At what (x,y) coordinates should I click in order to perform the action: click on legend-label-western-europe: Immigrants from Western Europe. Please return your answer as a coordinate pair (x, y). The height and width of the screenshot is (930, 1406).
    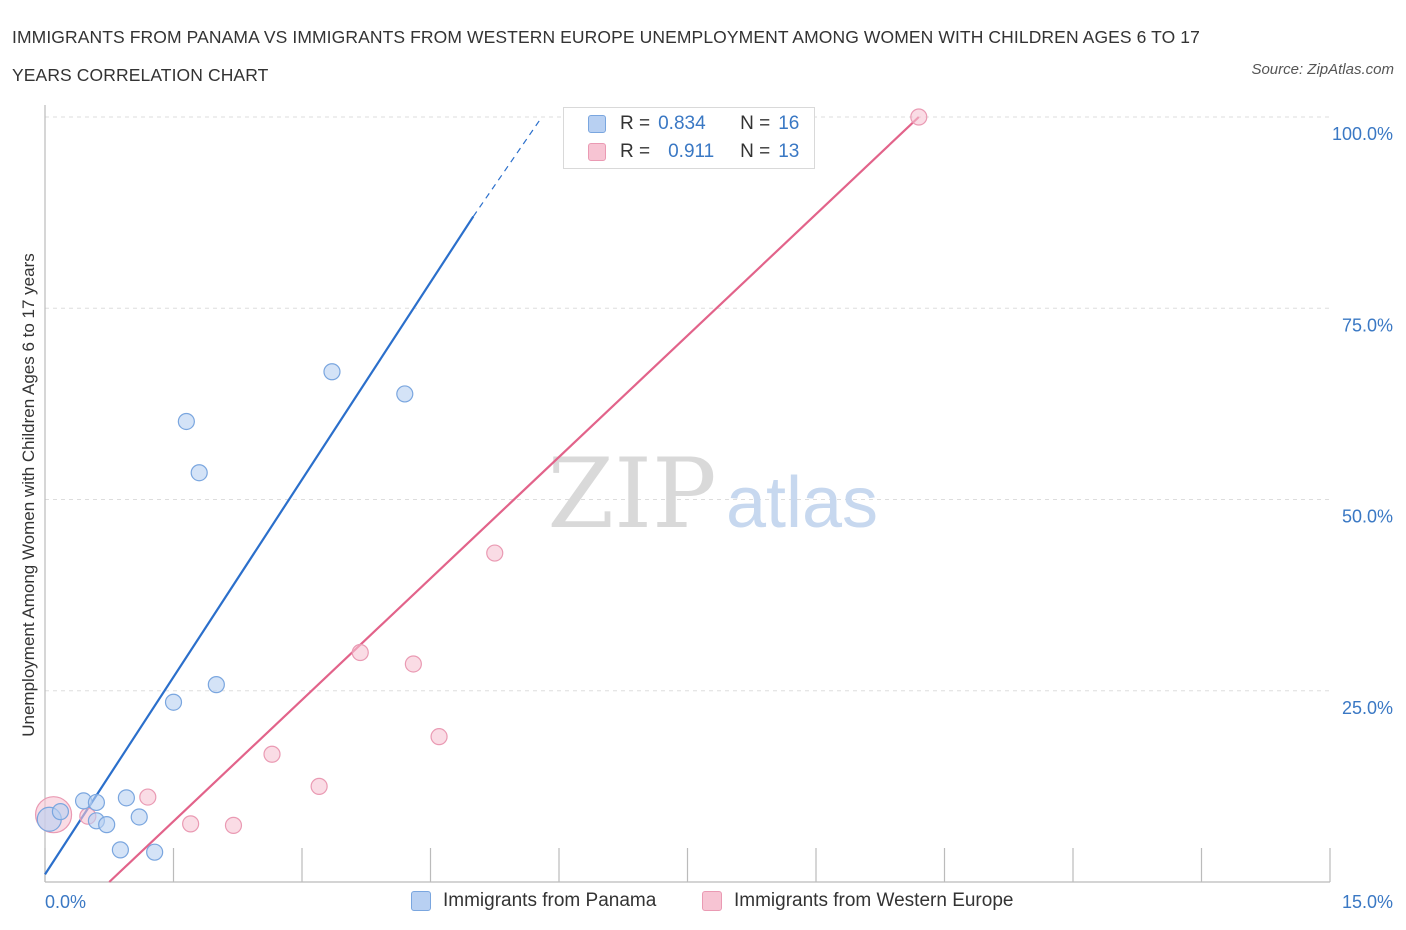
    Looking at the image, I should click on (874, 900).